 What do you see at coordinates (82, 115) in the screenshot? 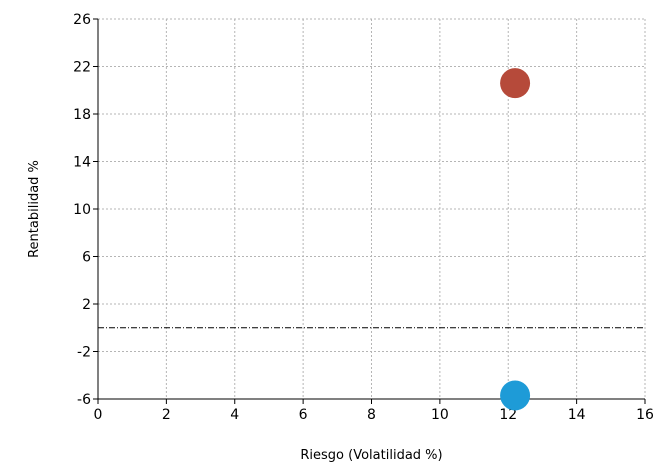
I see `y-tick-label: 18` at bounding box center [82, 115].